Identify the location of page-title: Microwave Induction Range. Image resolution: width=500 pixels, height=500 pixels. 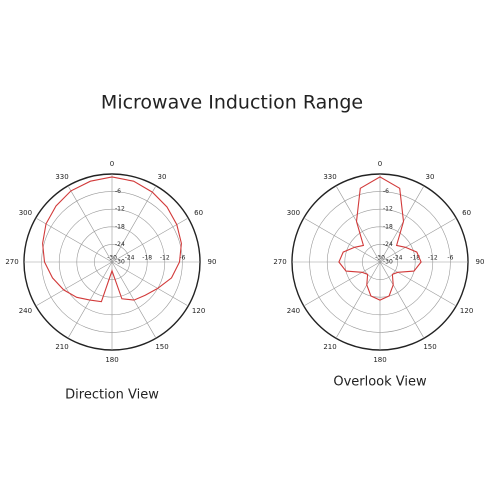
(232, 103).